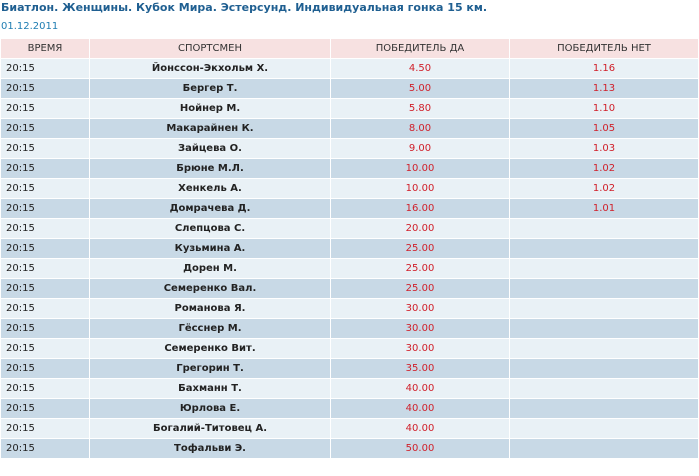  I want to click on table-row: 20:15 Зайцева О. 9.00 1.03, so click(349, 148).